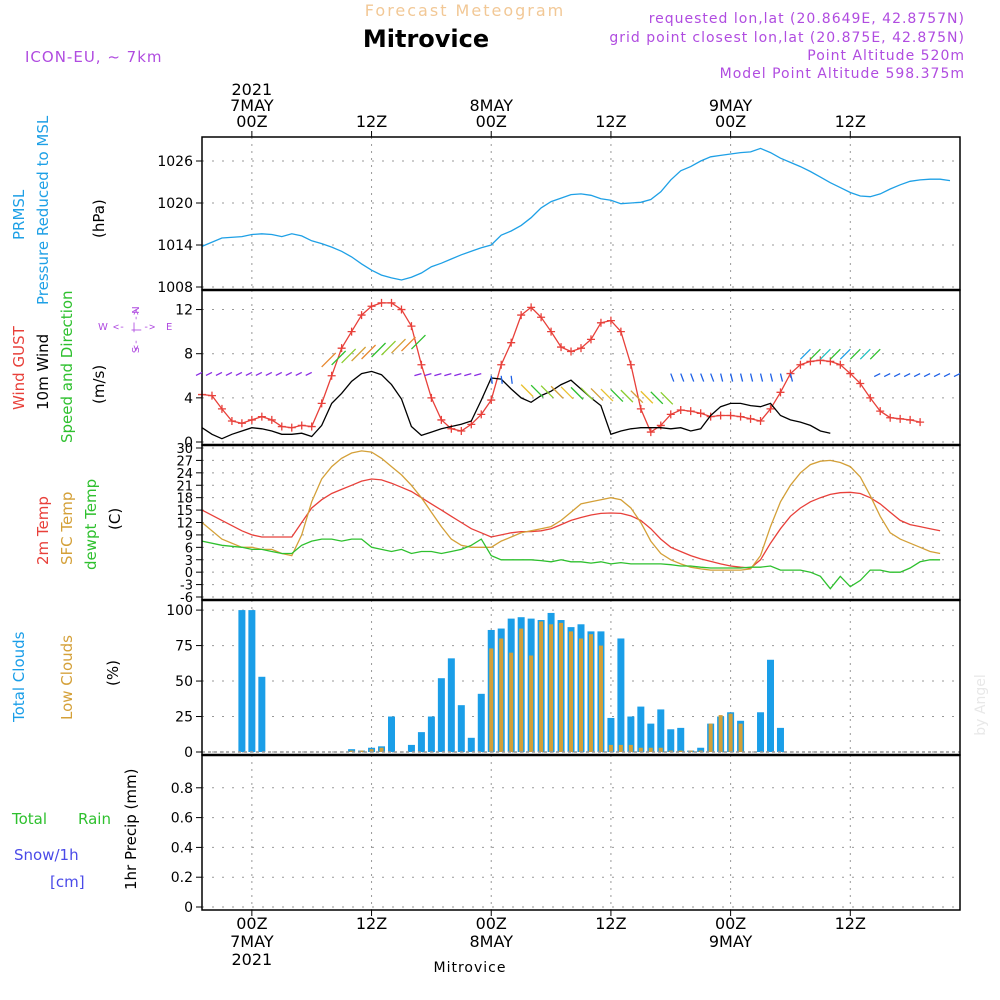 This screenshot has width=1000, height=1000. I want to click on wind-10m-label: 10m Wind, so click(43, 372).